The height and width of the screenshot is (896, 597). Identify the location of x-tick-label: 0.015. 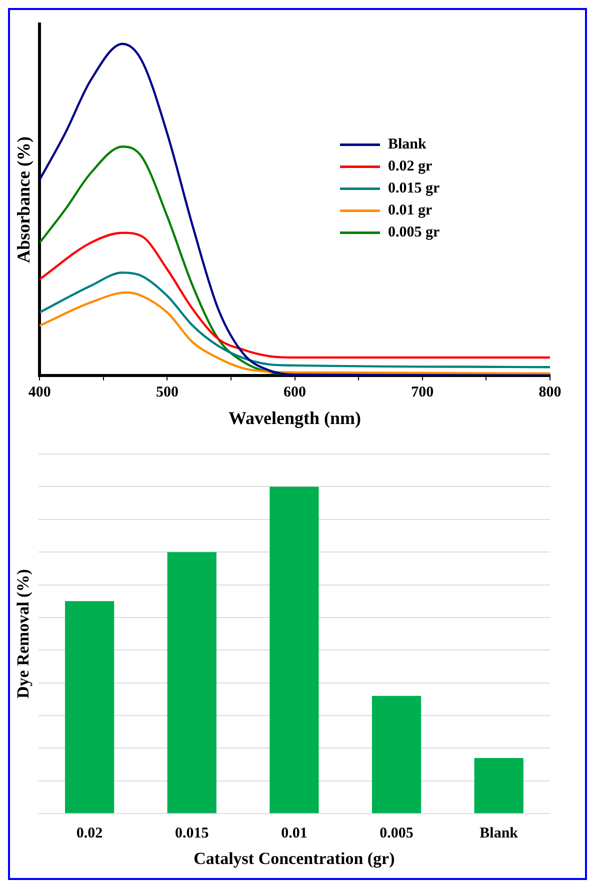
(192, 833).